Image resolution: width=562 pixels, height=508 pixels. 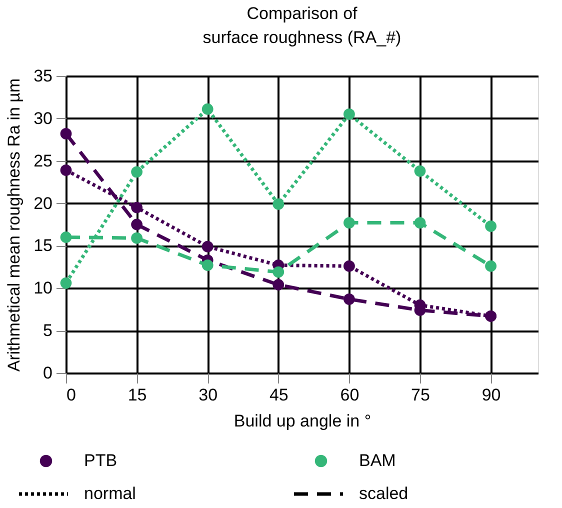 What do you see at coordinates (43, 246) in the screenshot?
I see `y-tick-label: 15` at bounding box center [43, 246].